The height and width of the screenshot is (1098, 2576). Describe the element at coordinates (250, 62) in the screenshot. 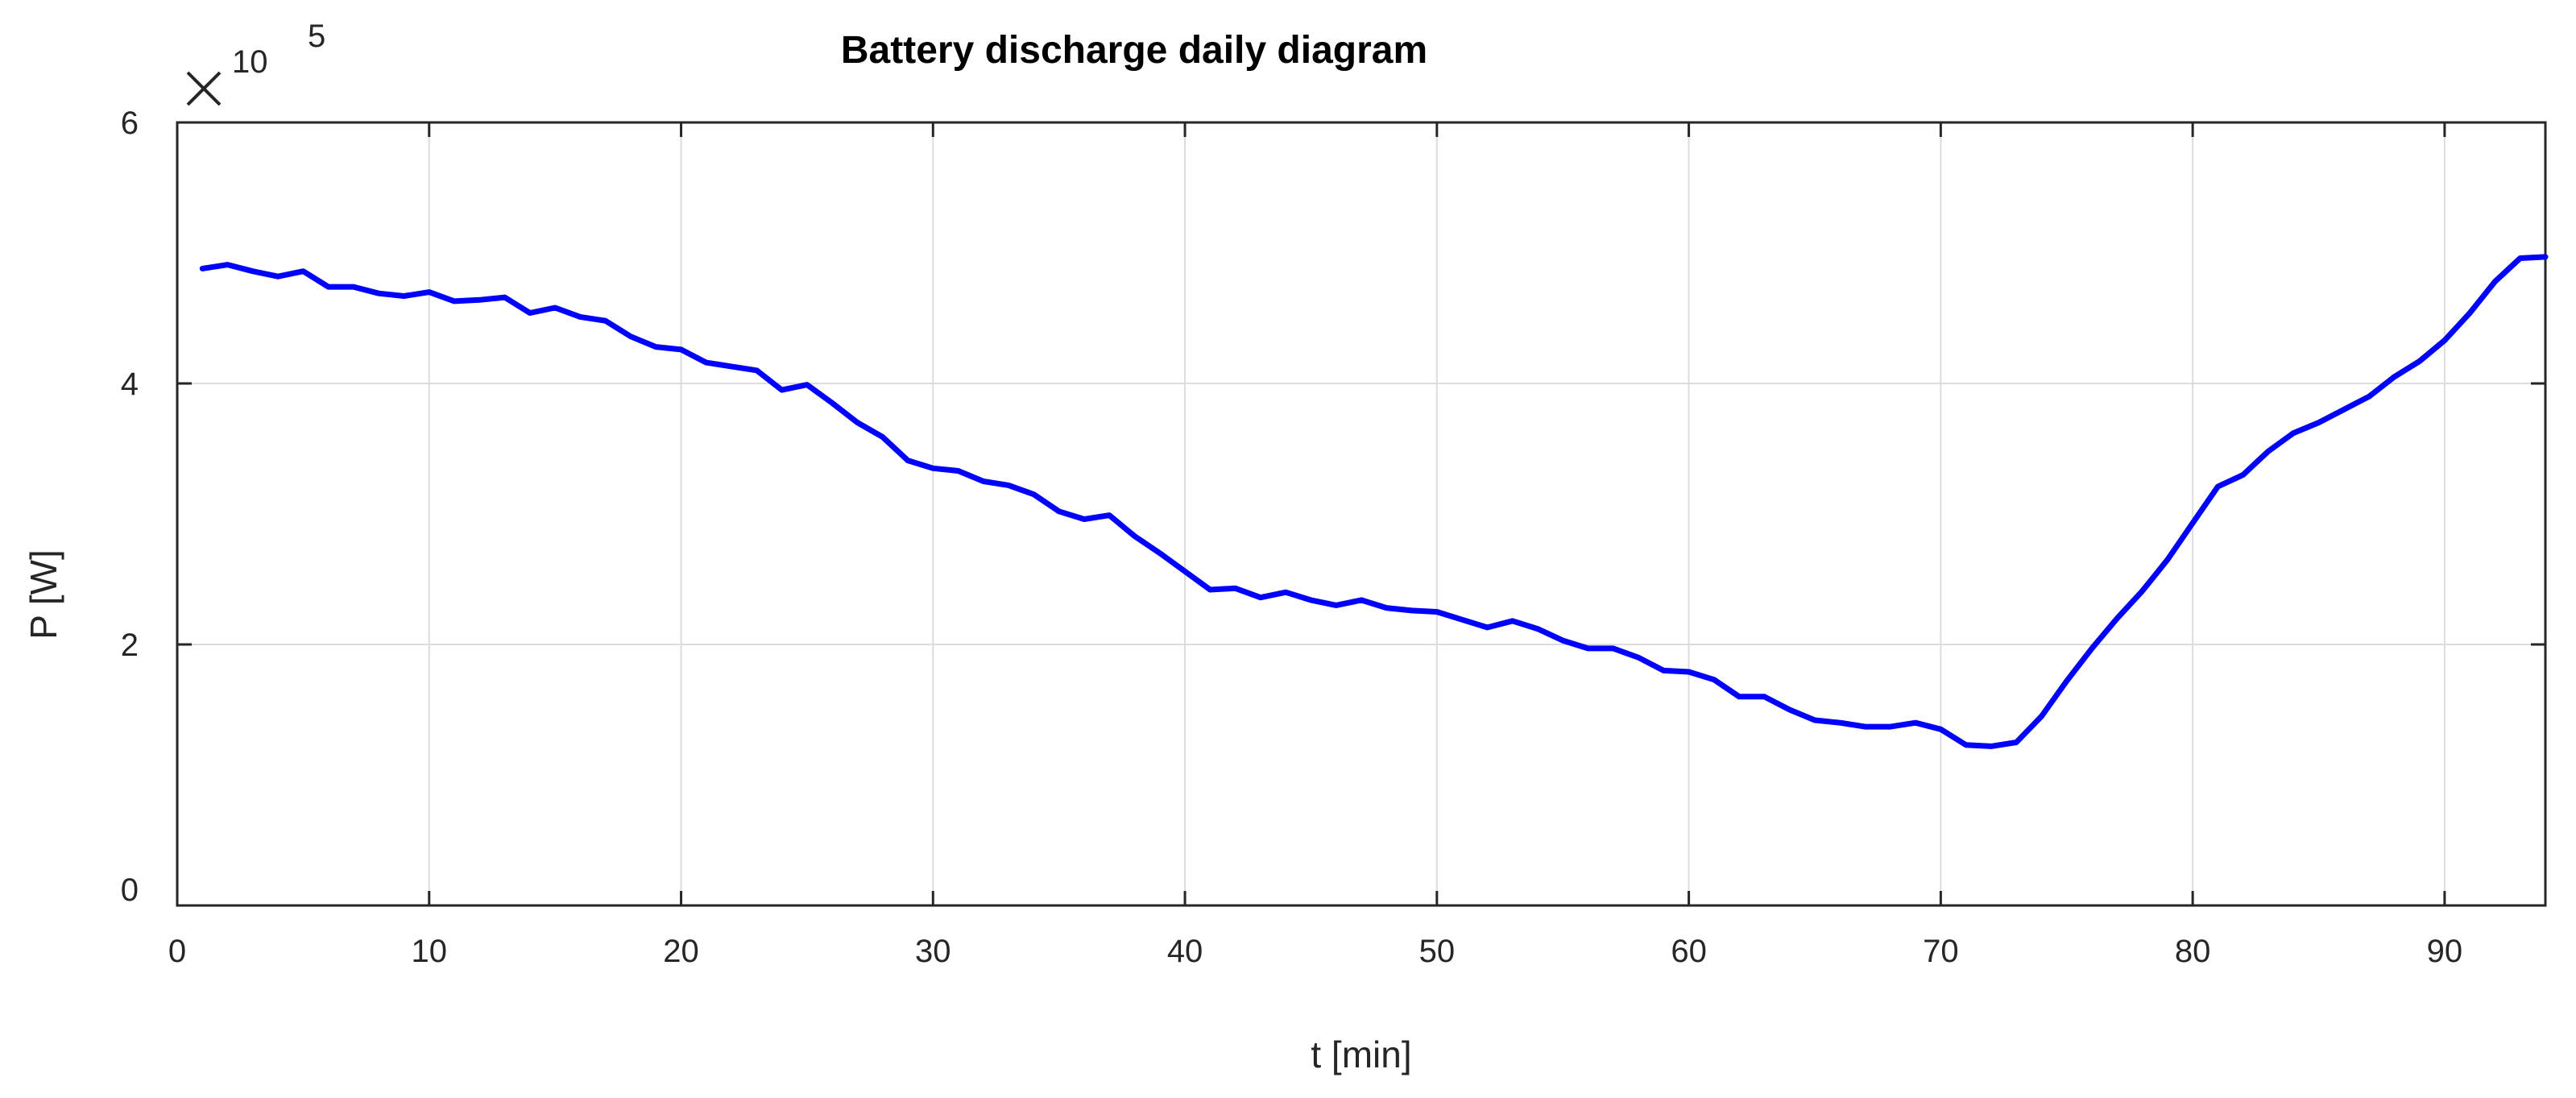

I see `exponent-base: 10` at that location.